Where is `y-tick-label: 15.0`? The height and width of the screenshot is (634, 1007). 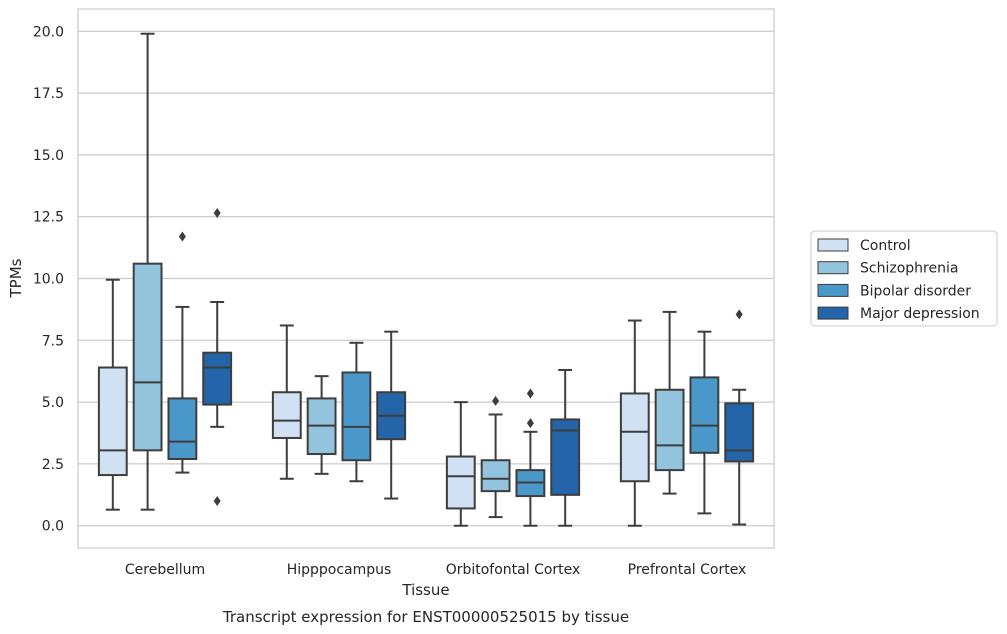 y-tick-label: 15.0 is located at coordinates (48, 156).